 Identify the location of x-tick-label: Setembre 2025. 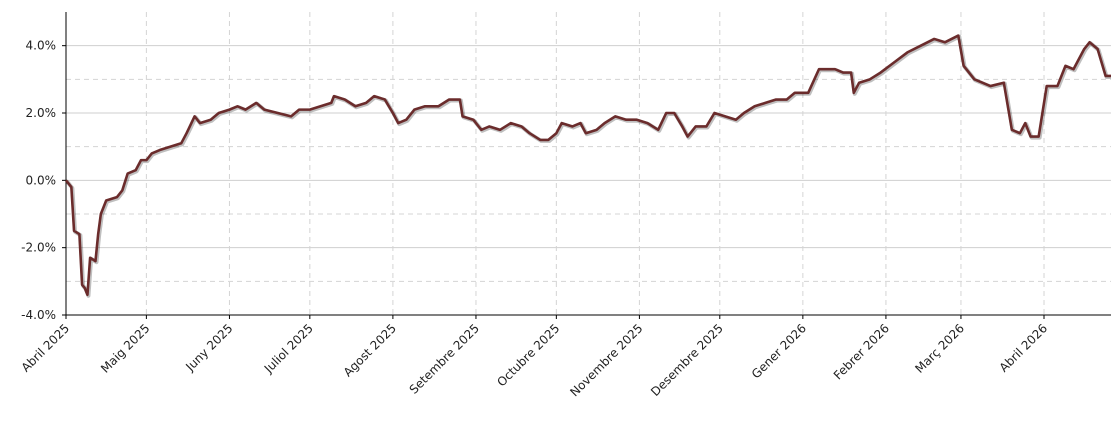
(445, 359).